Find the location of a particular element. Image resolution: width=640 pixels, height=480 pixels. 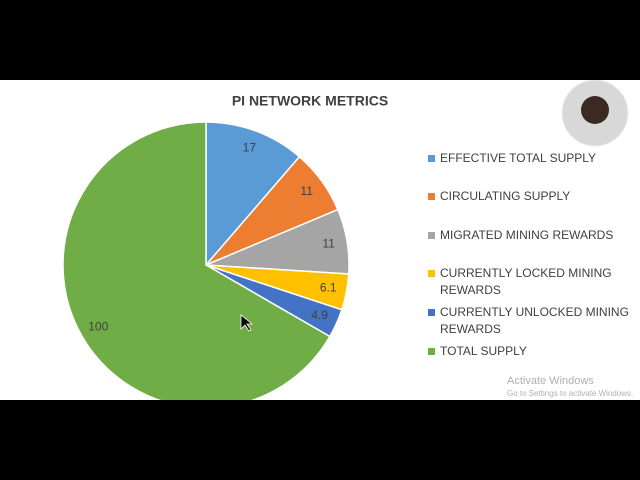

legend-label: MIGRATED MINING REWARDS is located at coordinates (527, 235).